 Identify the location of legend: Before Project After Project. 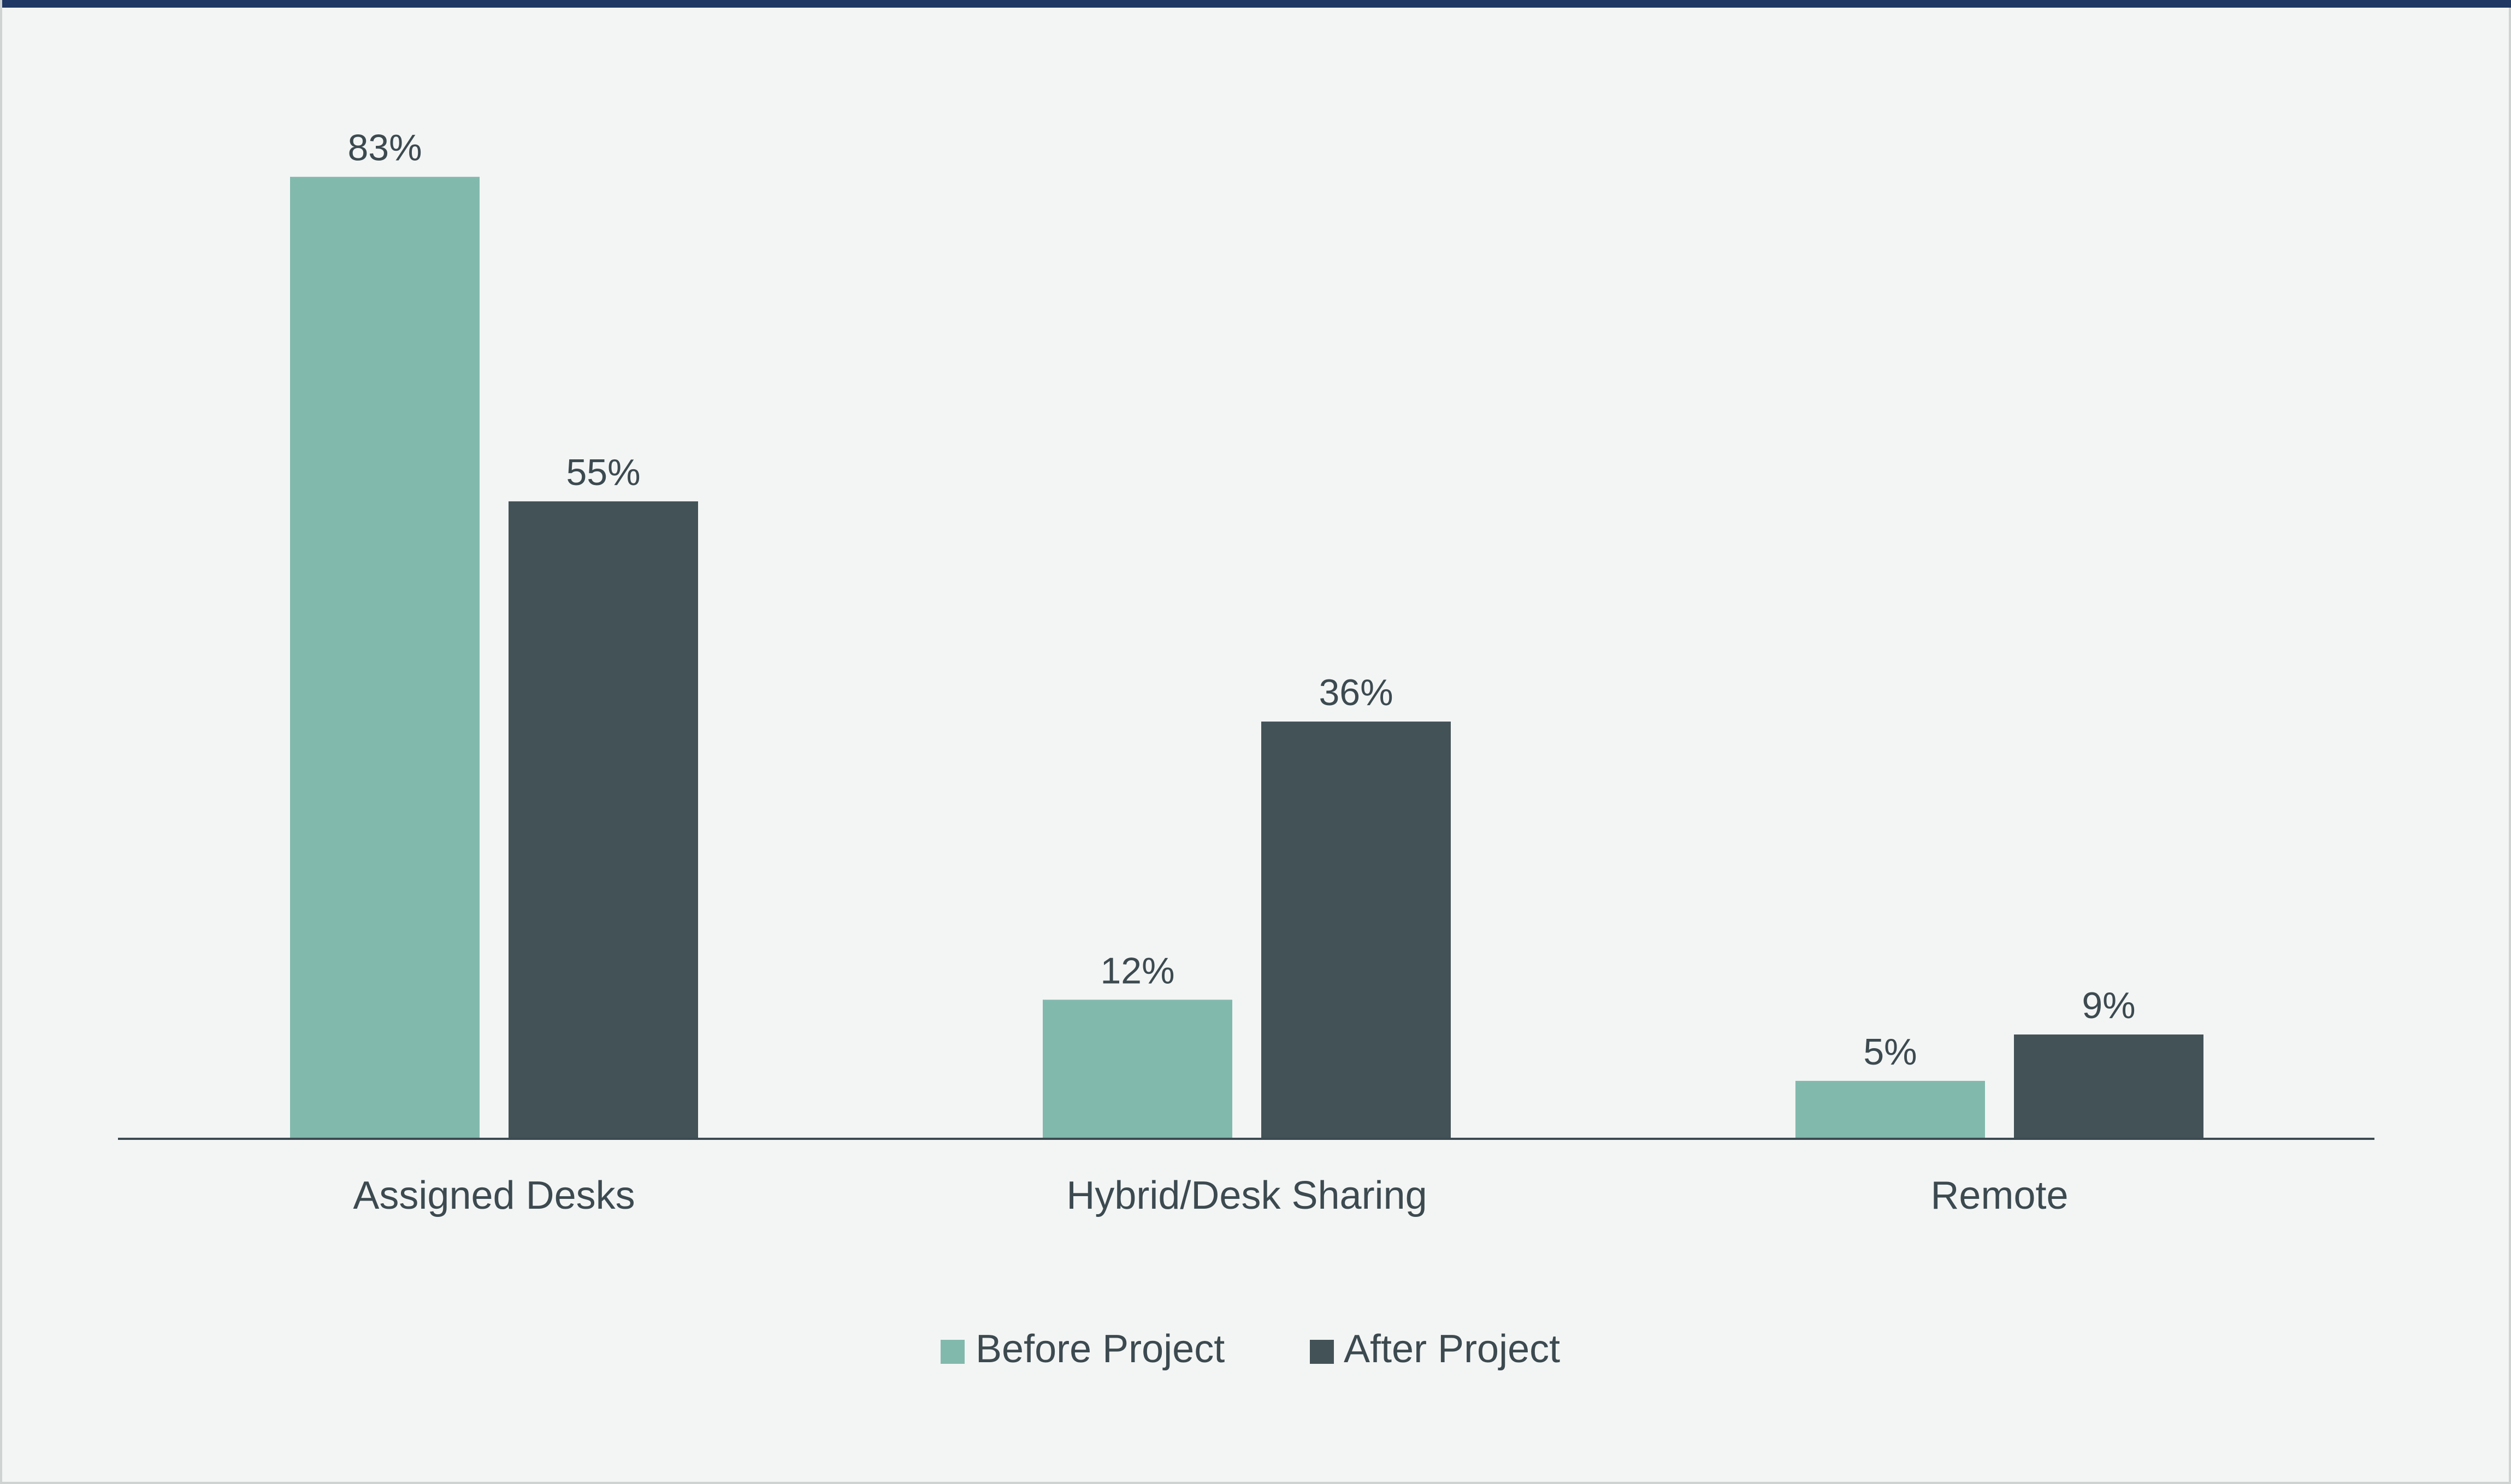
(1250, 1349).